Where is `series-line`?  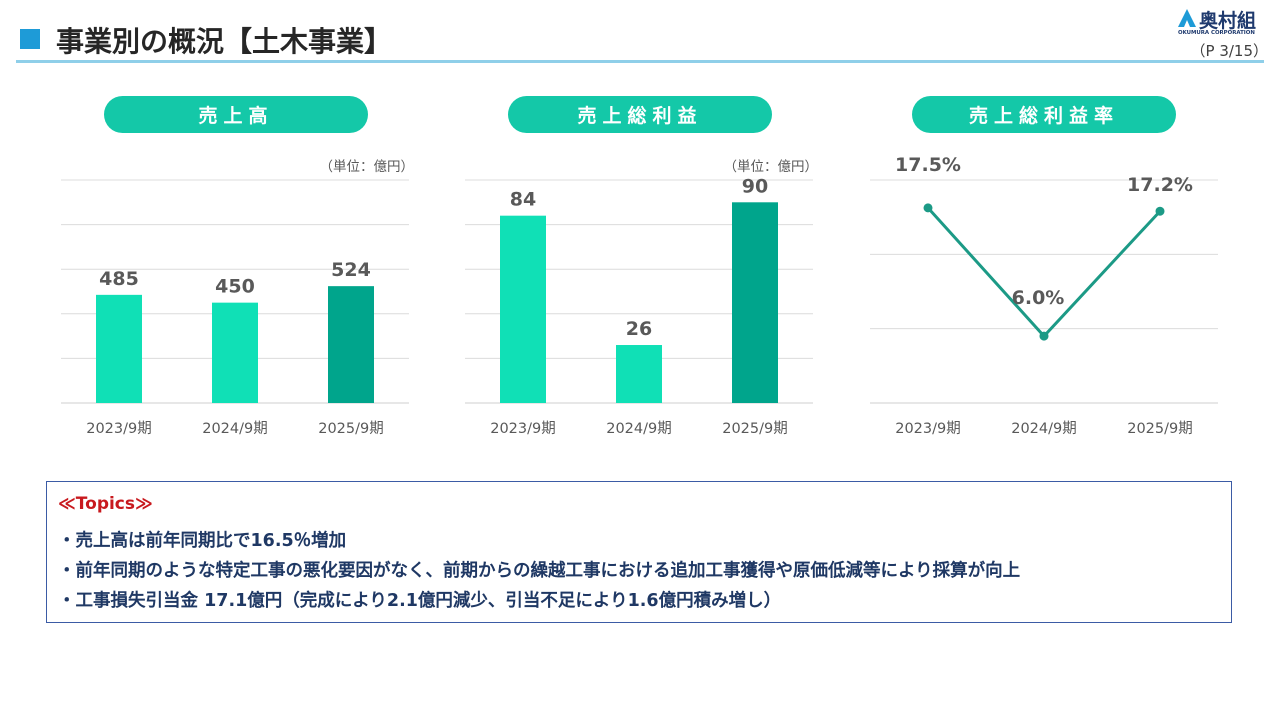
series-line is located at coordinates (1044, 272).